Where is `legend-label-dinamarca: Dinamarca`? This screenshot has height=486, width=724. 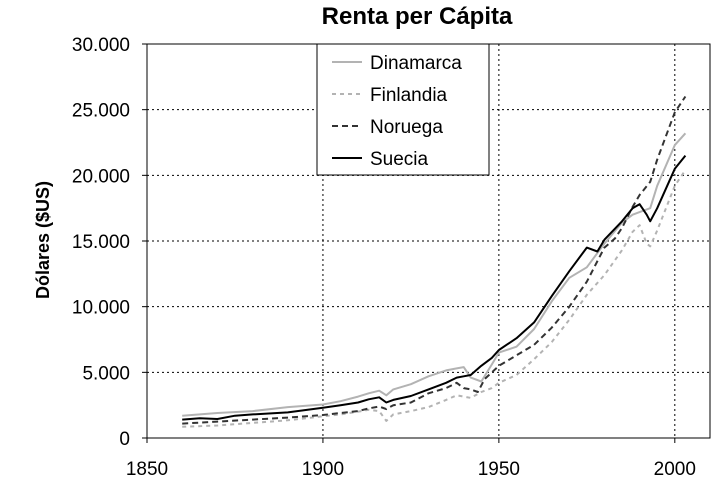
legend-label-dinamarca: Dinamarca is located at coordinates (416, 63).